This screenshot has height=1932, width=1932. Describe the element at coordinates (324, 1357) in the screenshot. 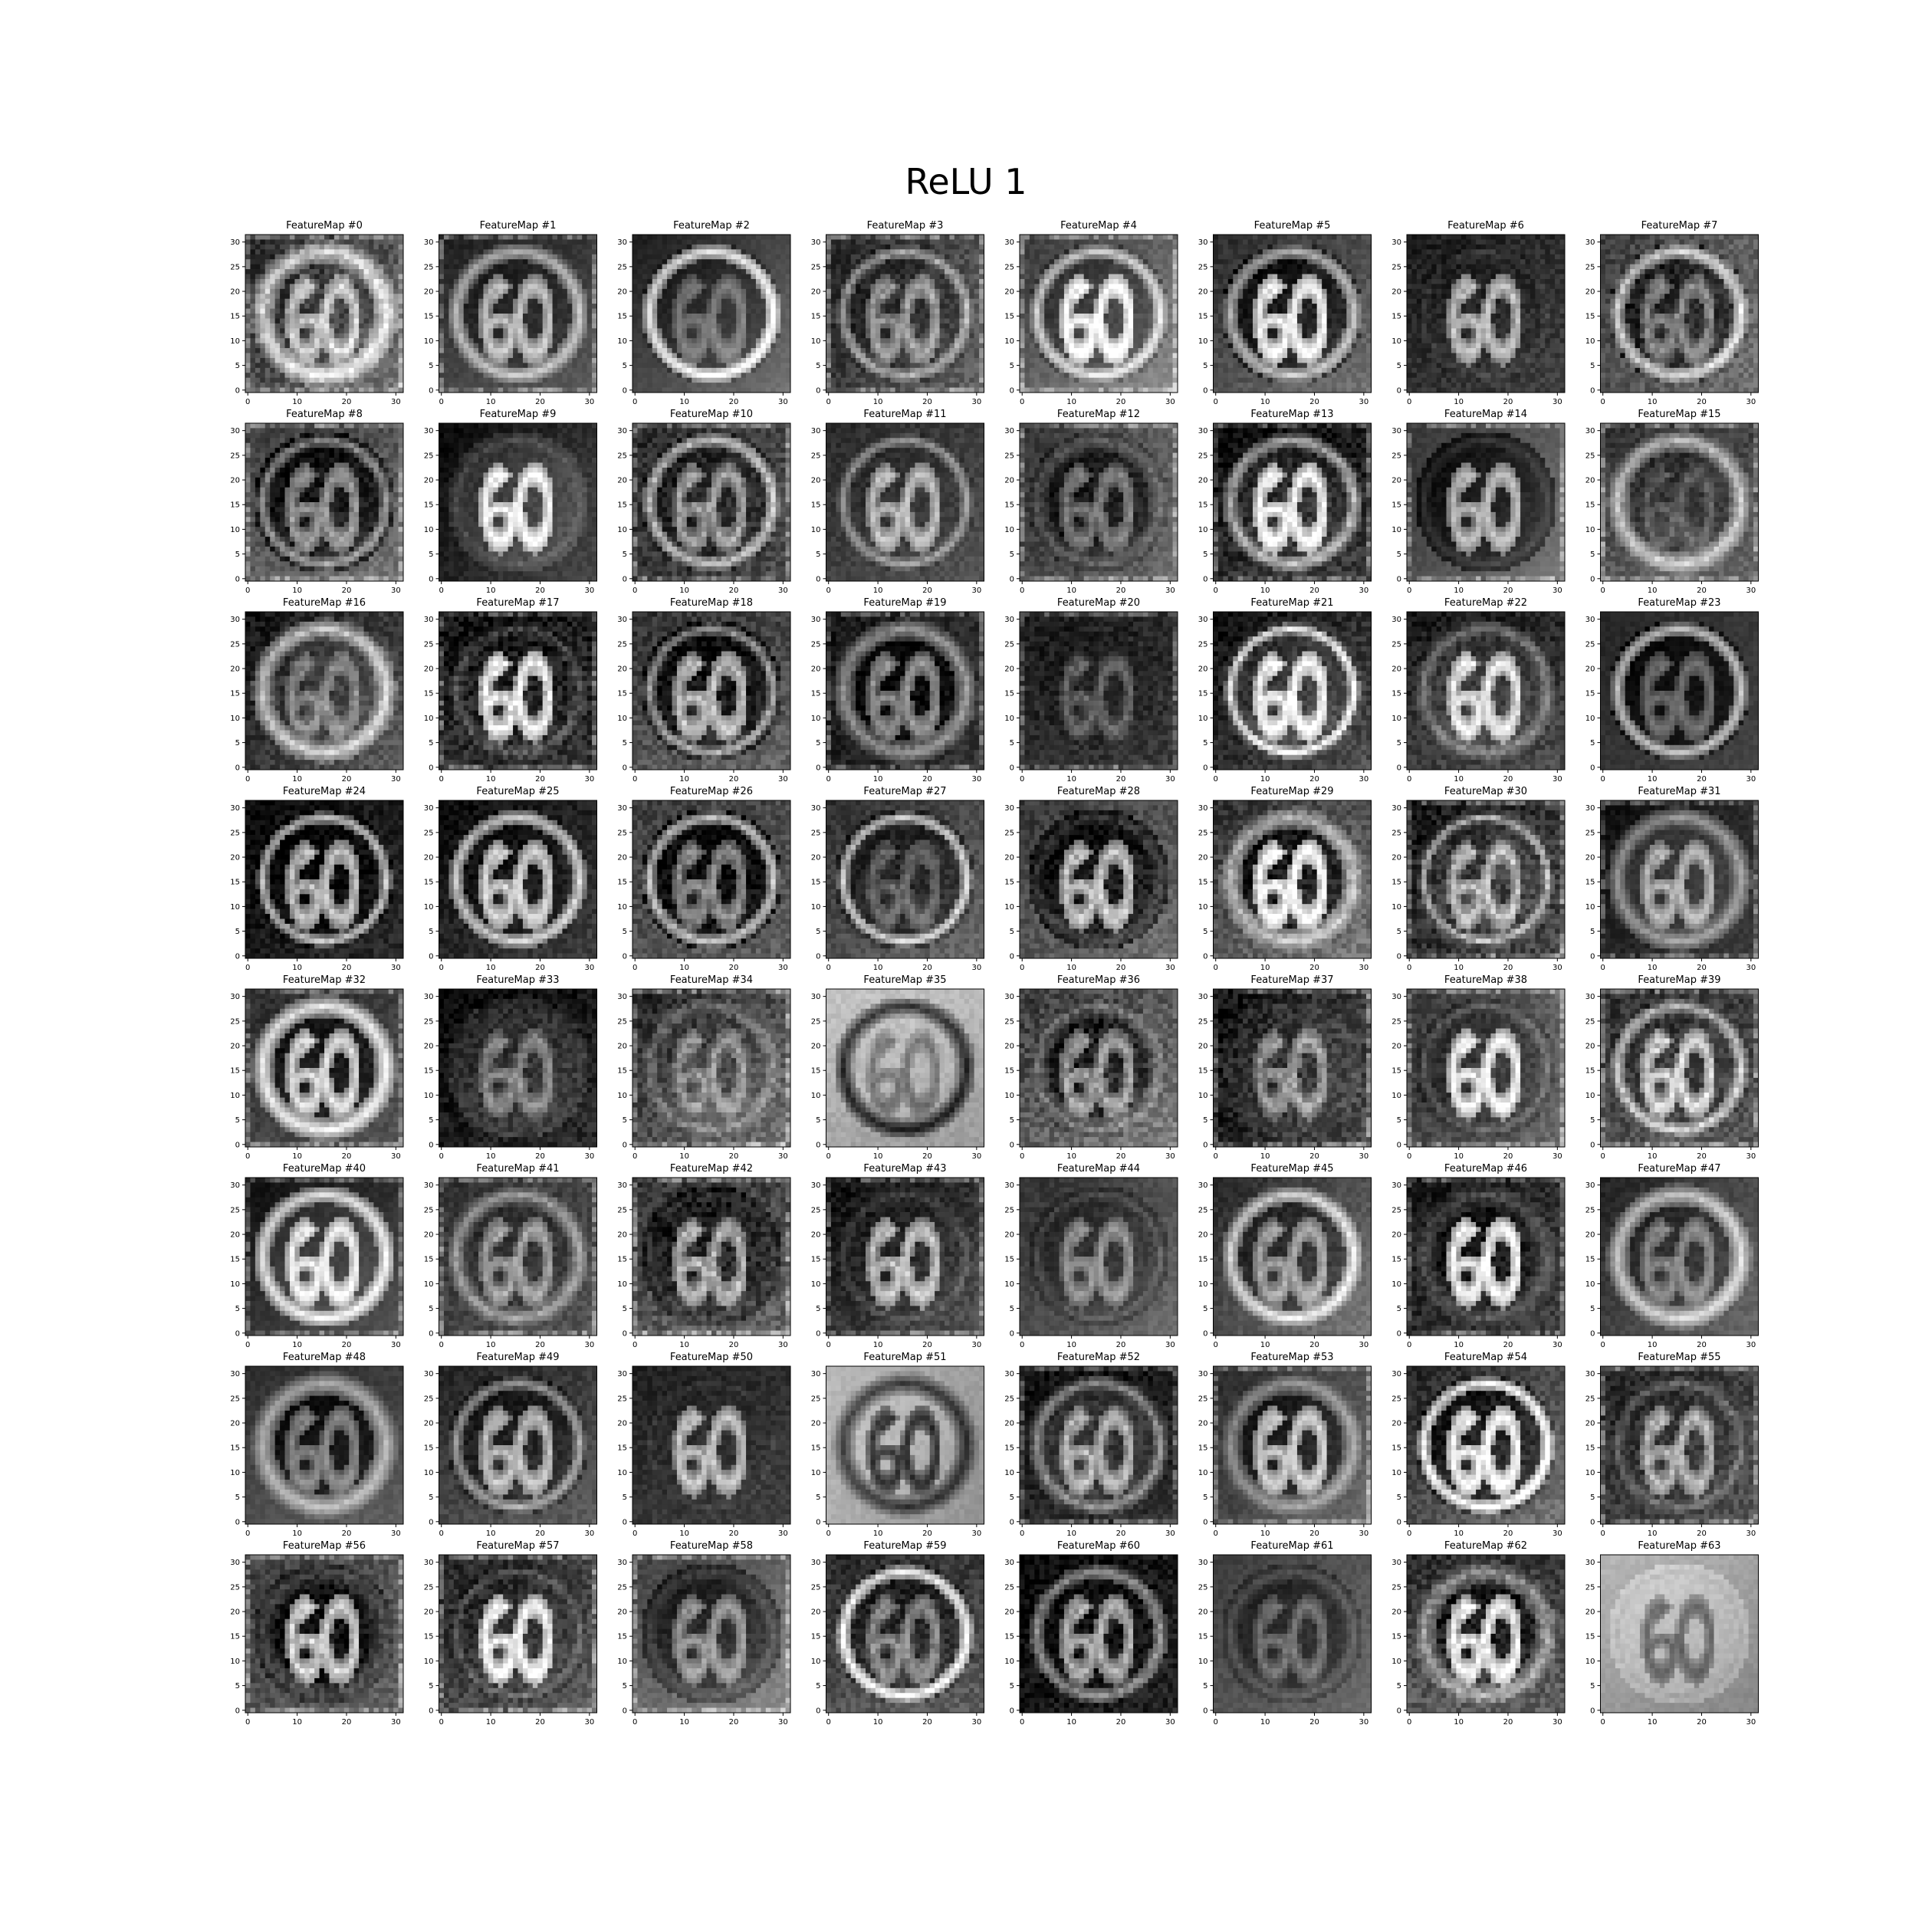

I see `subplot-title: FeatureMap #48` at that location.